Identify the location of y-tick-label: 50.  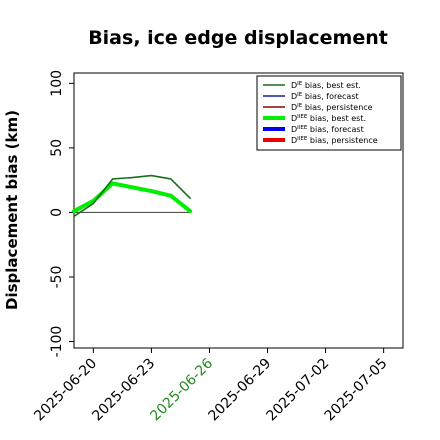
(57, 148).